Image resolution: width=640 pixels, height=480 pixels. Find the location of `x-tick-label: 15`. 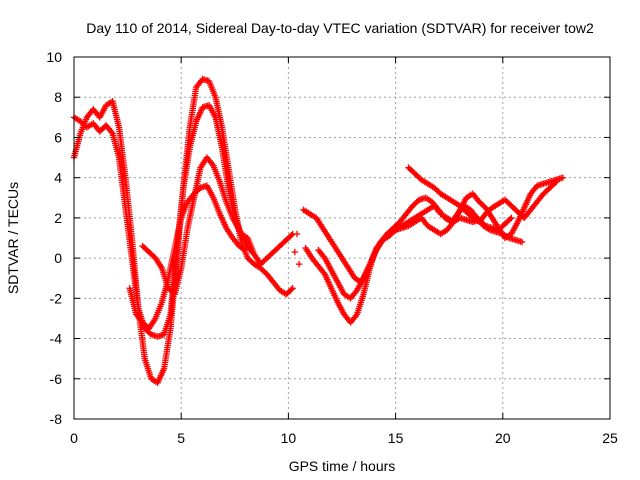

x-tick-label: 15 is located at coordinates (396, 438).